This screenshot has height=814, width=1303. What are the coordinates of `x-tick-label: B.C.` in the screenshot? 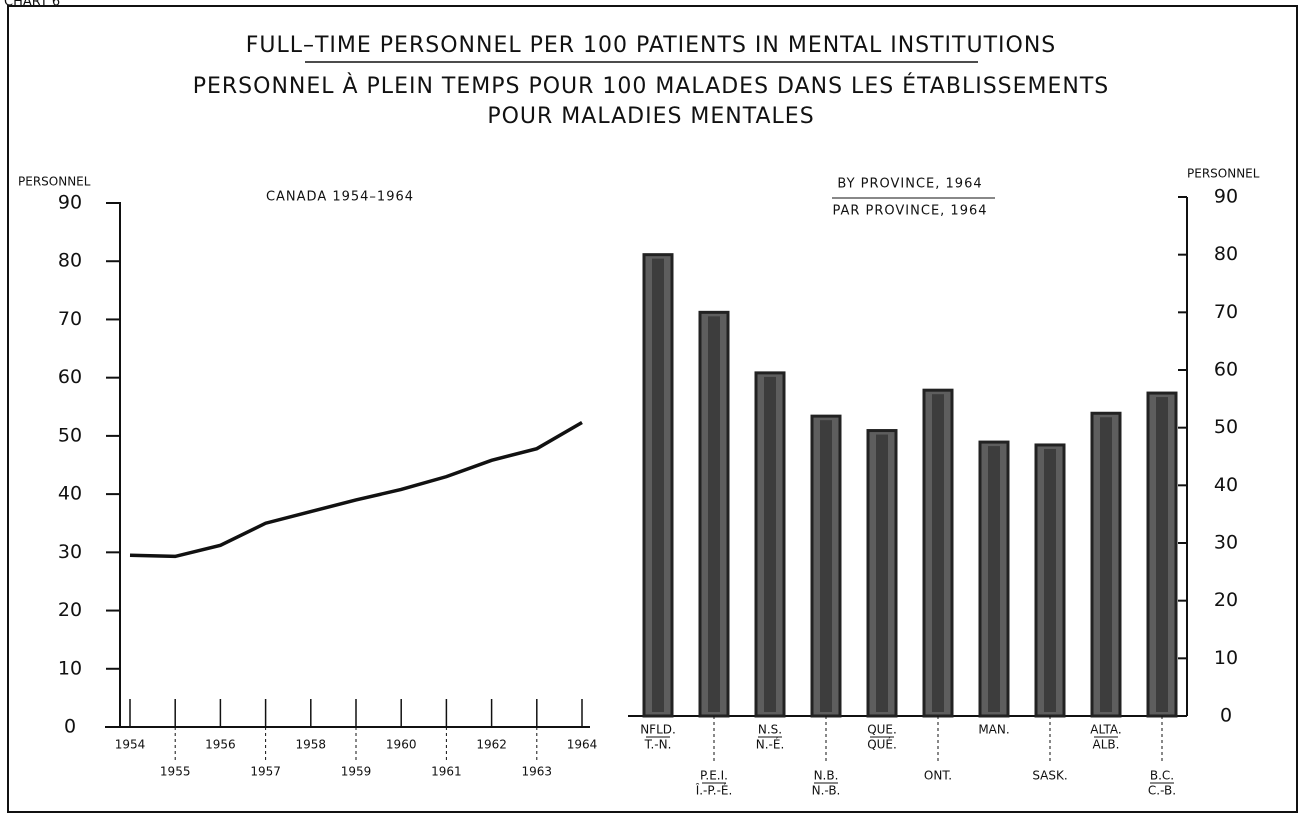 It's located at (1162, 776).